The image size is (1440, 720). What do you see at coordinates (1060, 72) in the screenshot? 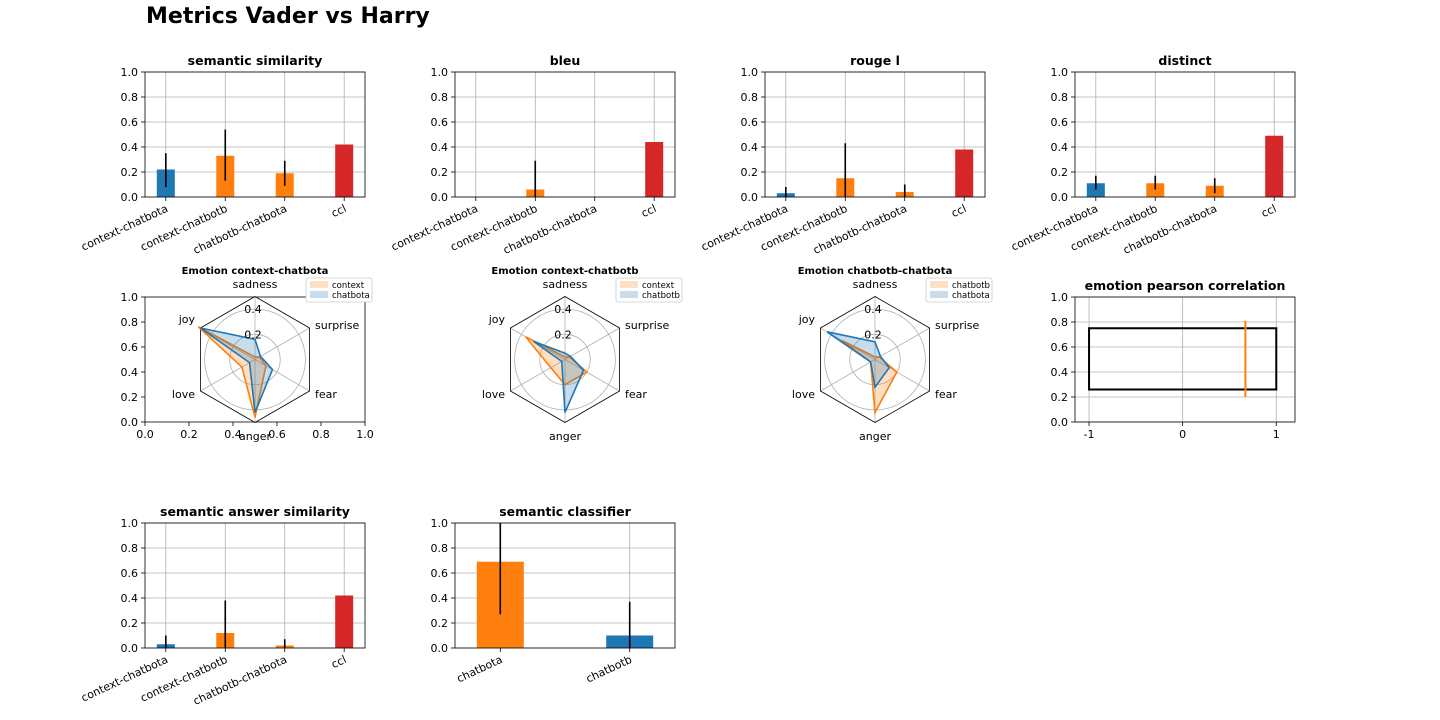
I see `chart-3-tick-label-y: 1.0` at bounding box center [1060, 72].